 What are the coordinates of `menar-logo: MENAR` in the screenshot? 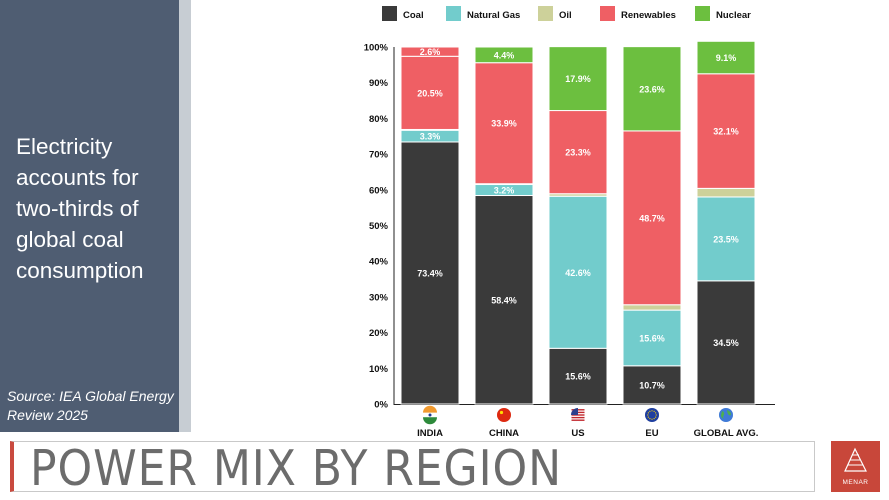 It's located at (855, 466).